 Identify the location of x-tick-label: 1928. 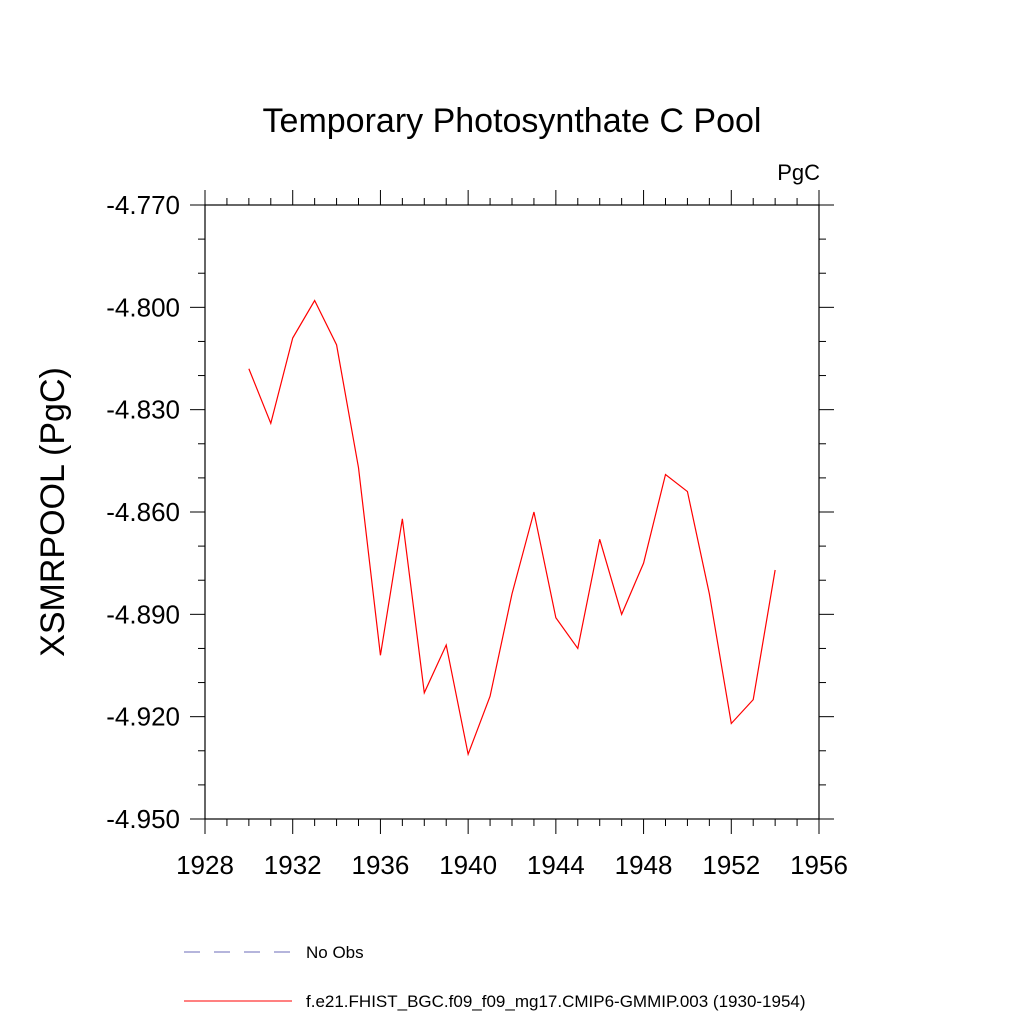
(205, 865).